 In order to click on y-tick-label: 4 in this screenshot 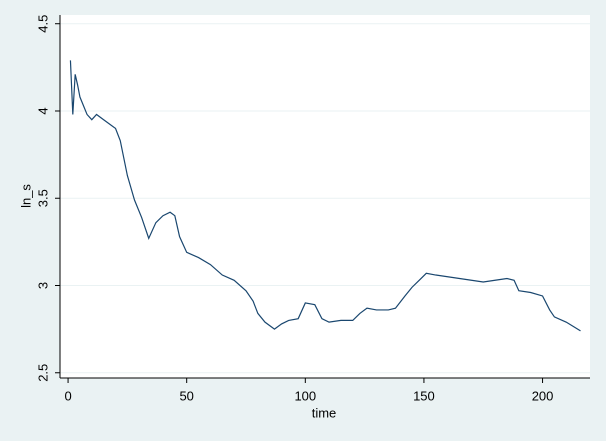, I will do `click(42, 110)`.